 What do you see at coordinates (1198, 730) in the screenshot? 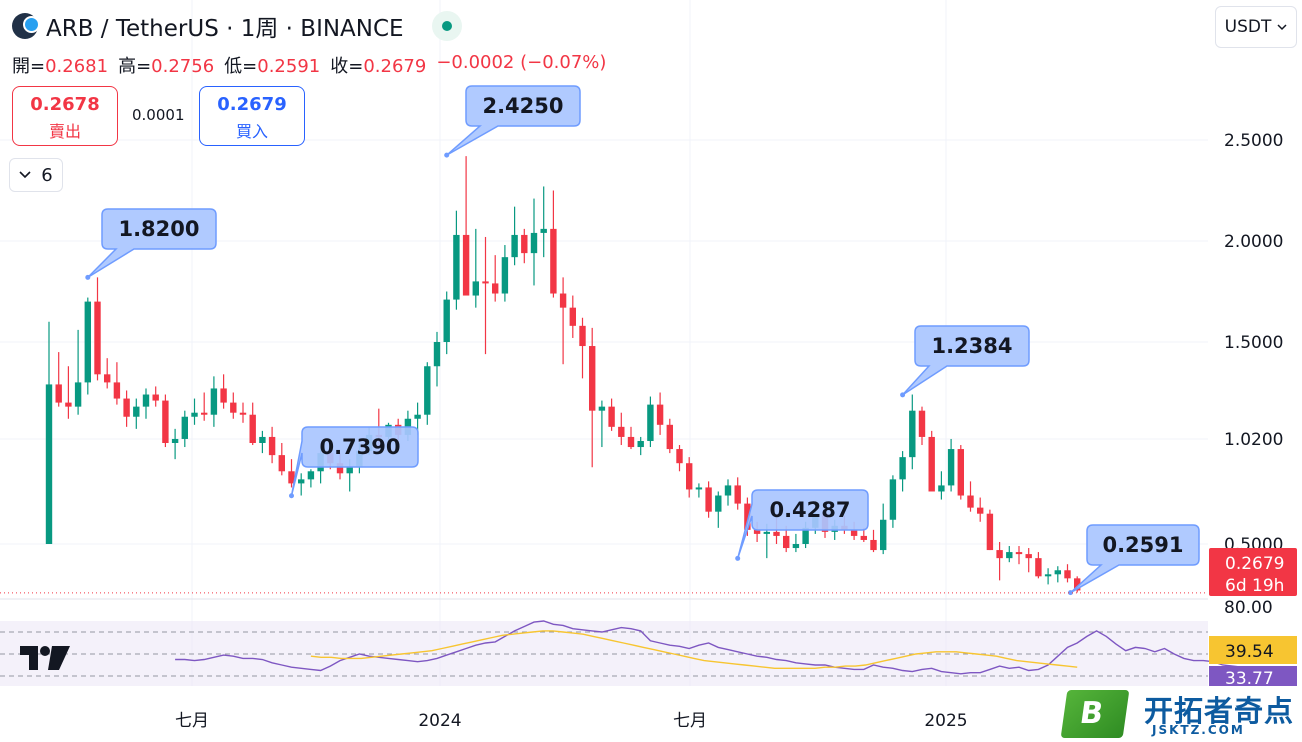
I see `watermark-site-url: JSKTZ.COM` at bounding box center [1198, 730].